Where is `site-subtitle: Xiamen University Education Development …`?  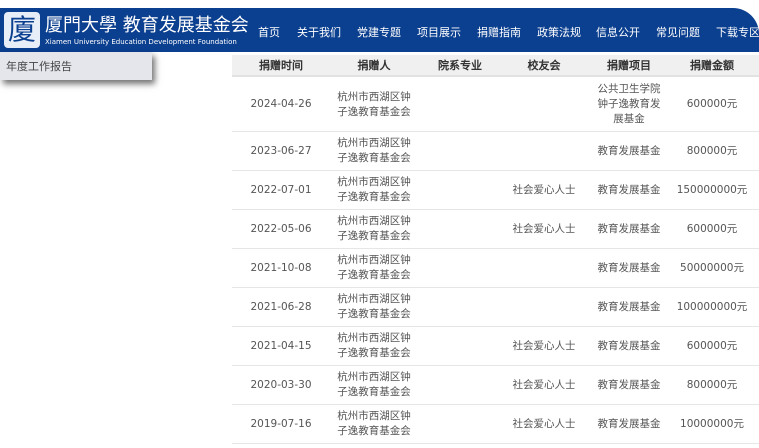 site-subtitle: Xiamen University Education Development … is located at coordinates (141, 42).